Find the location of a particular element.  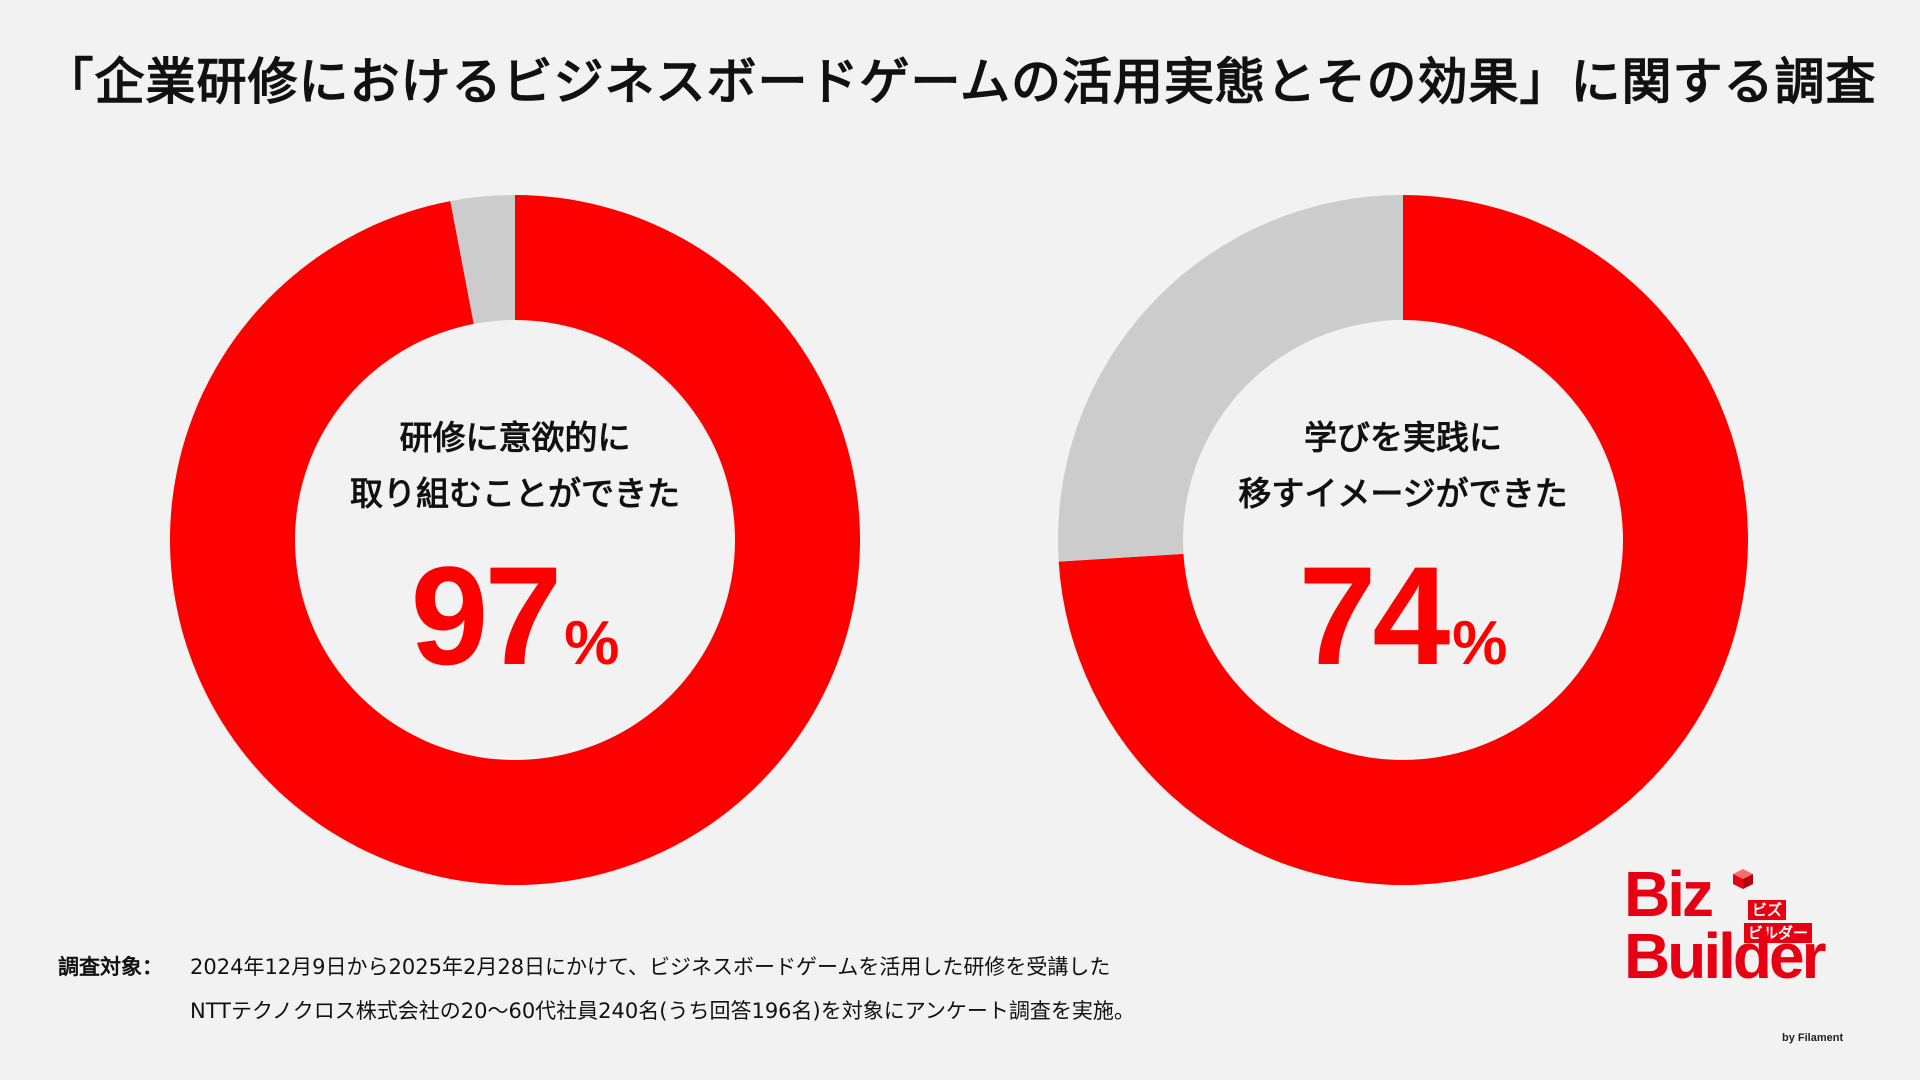

cube-icon is located at coordinates (1743, 879).